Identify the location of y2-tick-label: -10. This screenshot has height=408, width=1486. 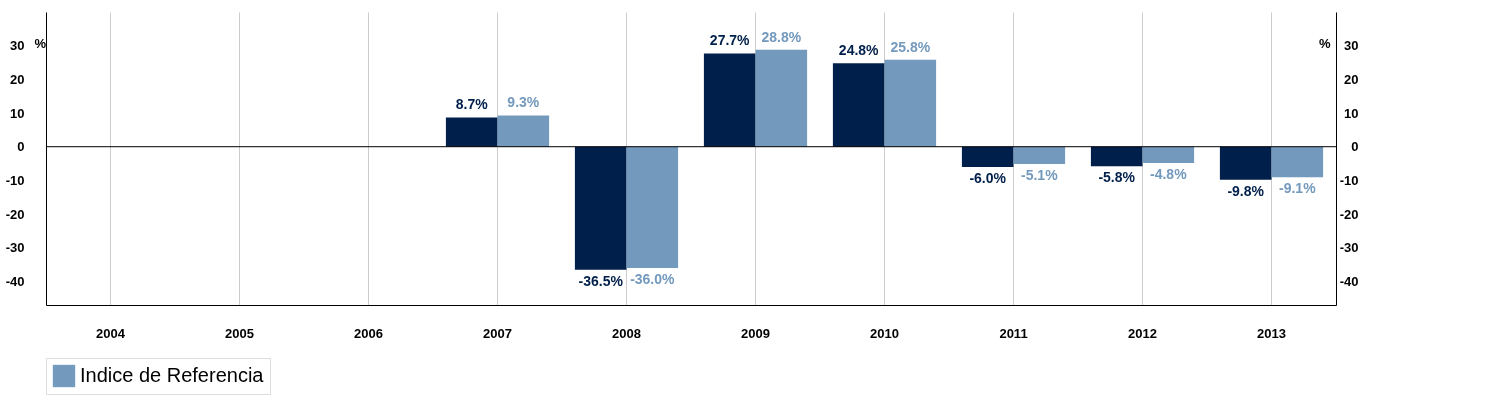
(1349, 180).